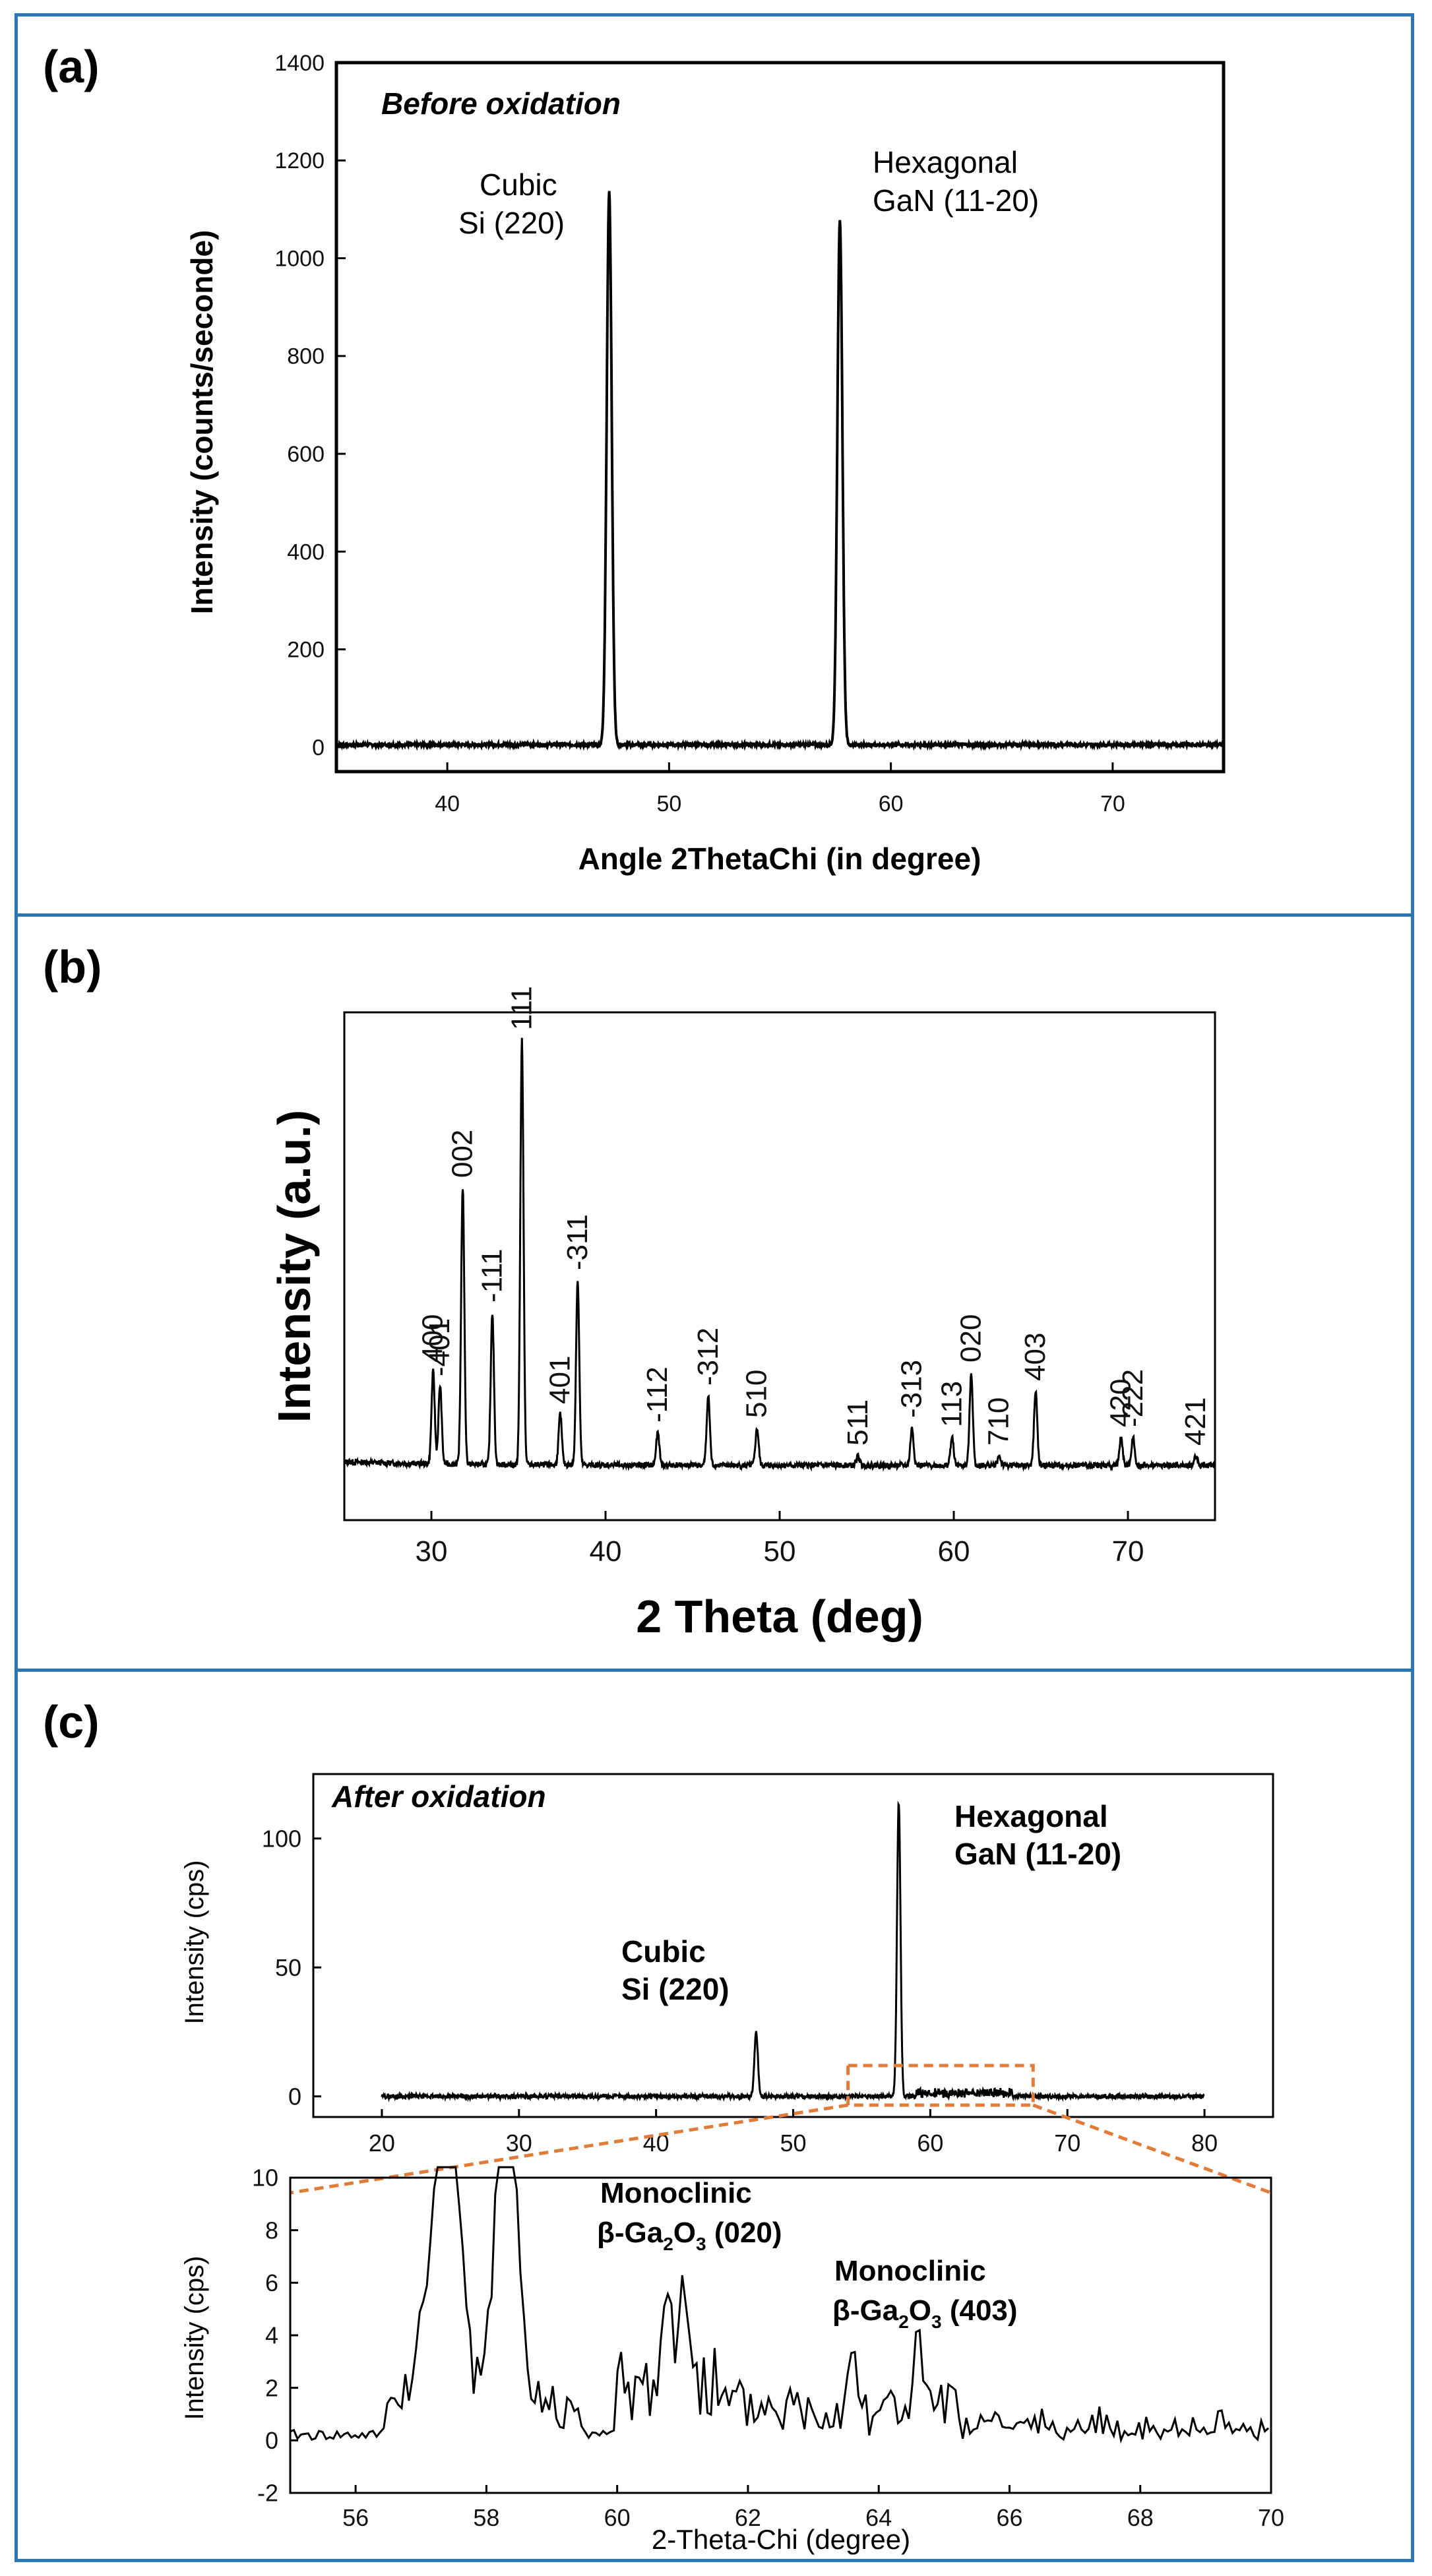 The image size is (1432, 2576). Describe the element at coordinates (980, 2310) in the screenshot. I see `a403-suffix: (403)` at that location.